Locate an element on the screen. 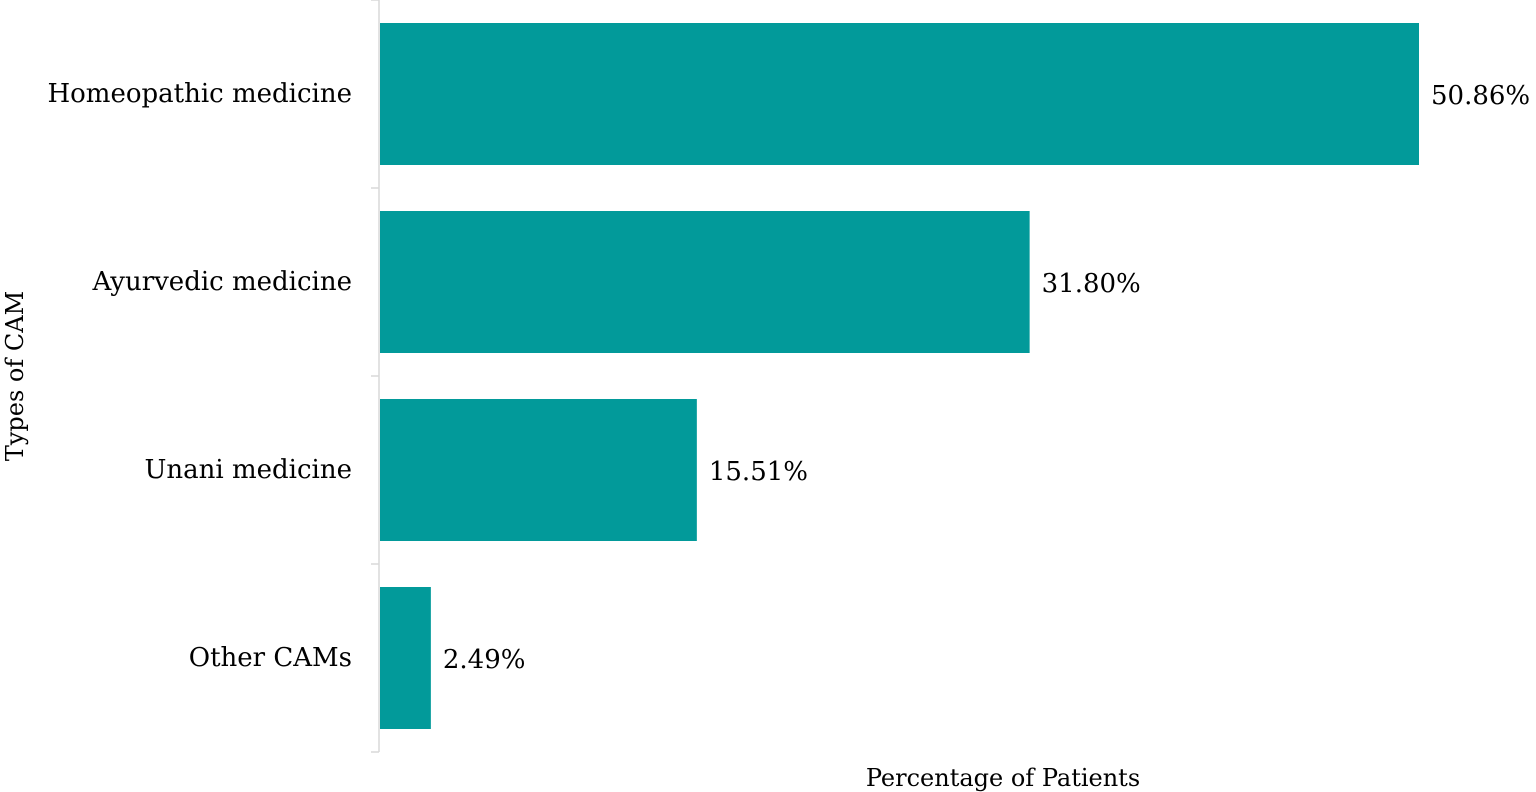 The image size is (1536, 792). data-label: 2.49% is located at coordinates (484, 660).